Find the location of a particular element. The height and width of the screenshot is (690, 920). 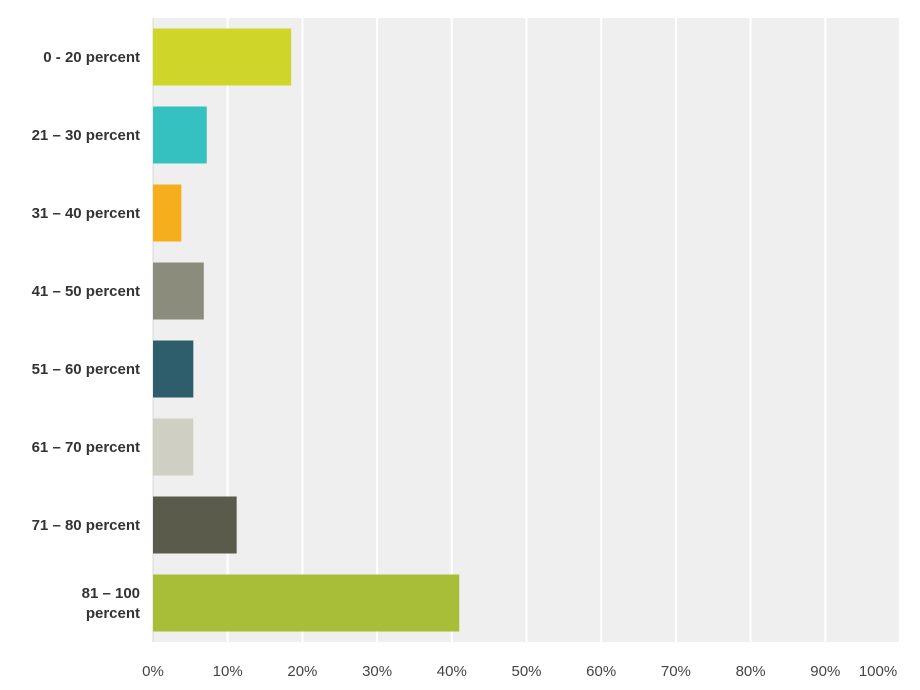

x-tick-label: 70% is located at coordinates (676, 671).